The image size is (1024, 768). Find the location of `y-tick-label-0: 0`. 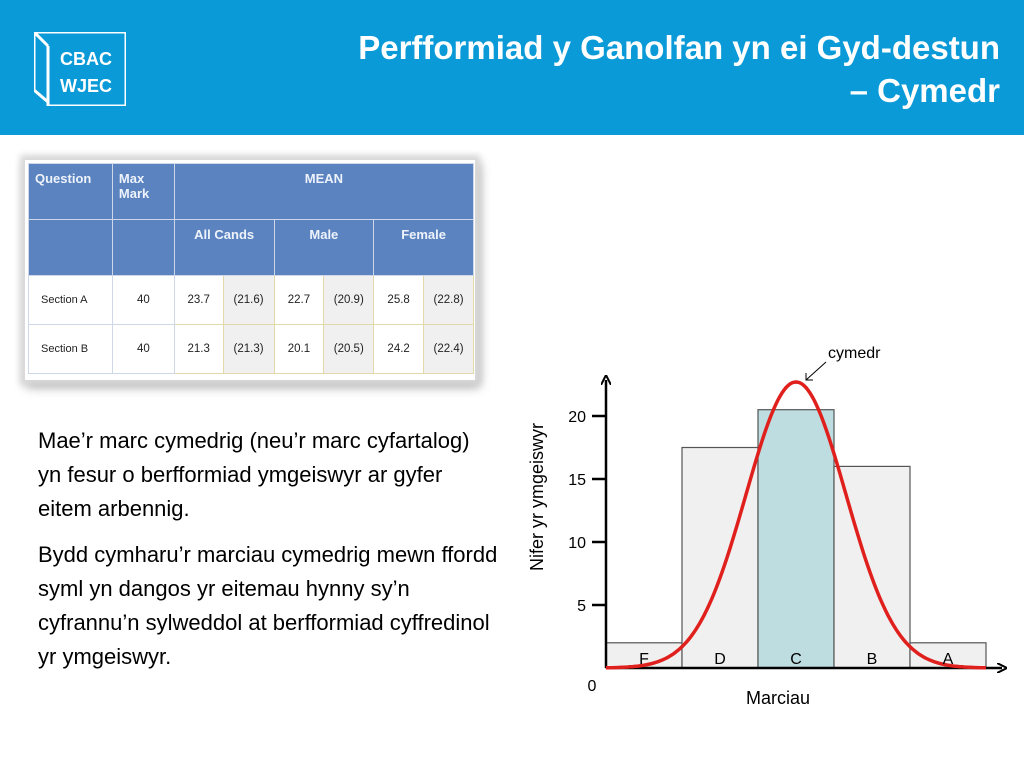

y-tick-label-0: 0 is located at coordinates (592, 686).